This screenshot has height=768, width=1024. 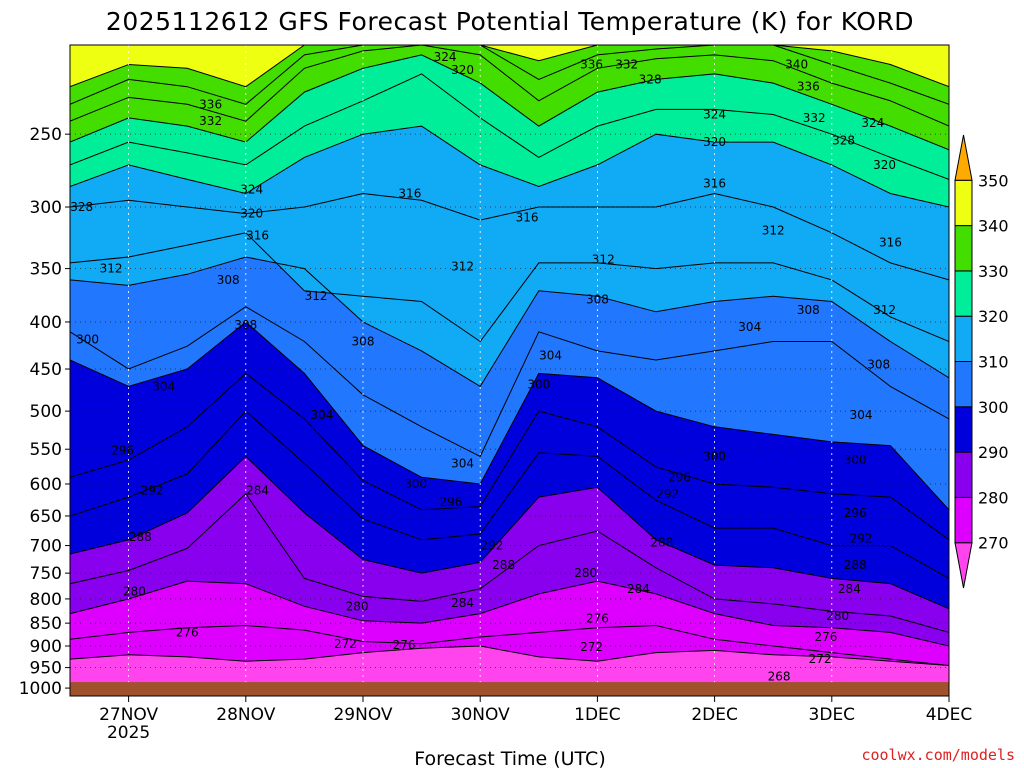 What do you see at coordinates (46, 624) in the screenshot?
I see `y-tick-label: 850` at bounding box center [46, 624].